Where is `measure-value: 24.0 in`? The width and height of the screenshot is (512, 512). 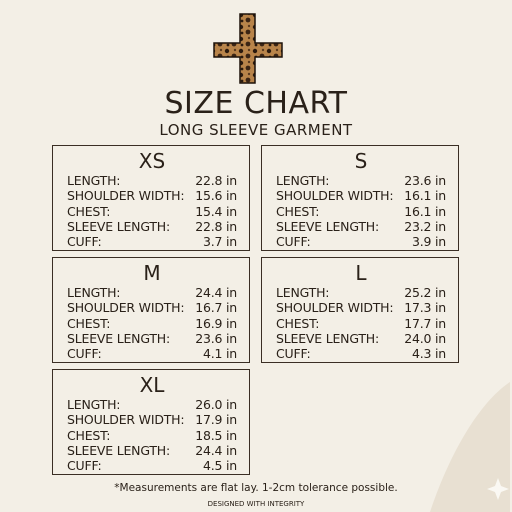 measure-value: 24.0 in is located at coordinates (425, 338).